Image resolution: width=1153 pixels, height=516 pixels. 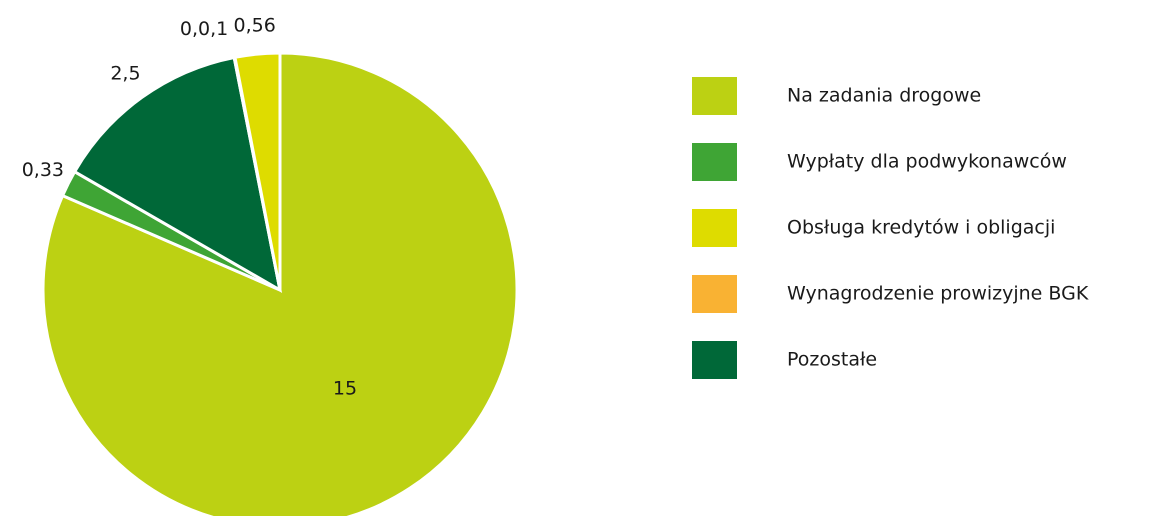 I want to click on data-label: 0,0,1, so click(x=204, y=29).